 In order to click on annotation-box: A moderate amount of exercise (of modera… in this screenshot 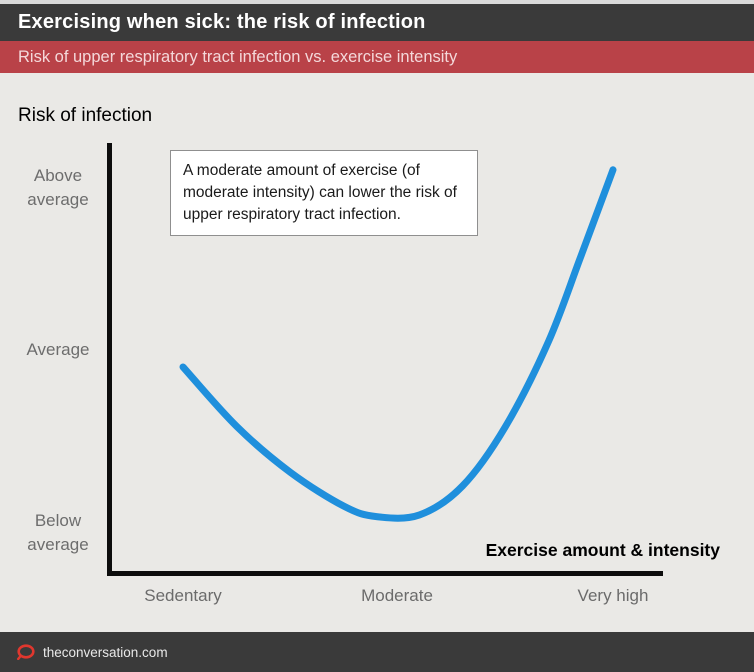, I will do `click(324, 193)`.